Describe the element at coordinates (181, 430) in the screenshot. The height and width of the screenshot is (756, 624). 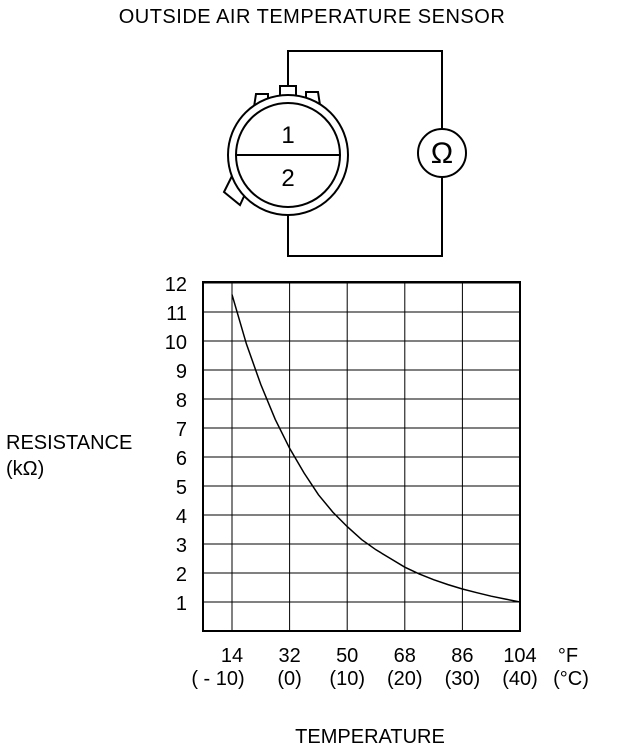
I see `y-tick-label: 7` at that location.